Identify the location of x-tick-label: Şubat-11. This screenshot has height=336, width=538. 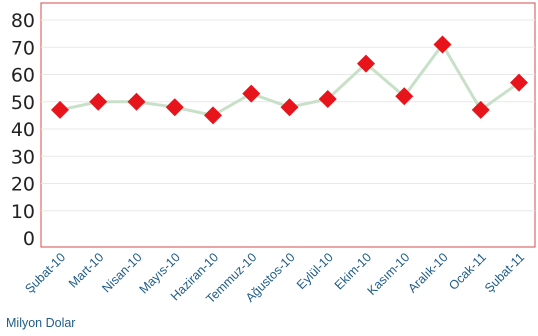
(504, 272).